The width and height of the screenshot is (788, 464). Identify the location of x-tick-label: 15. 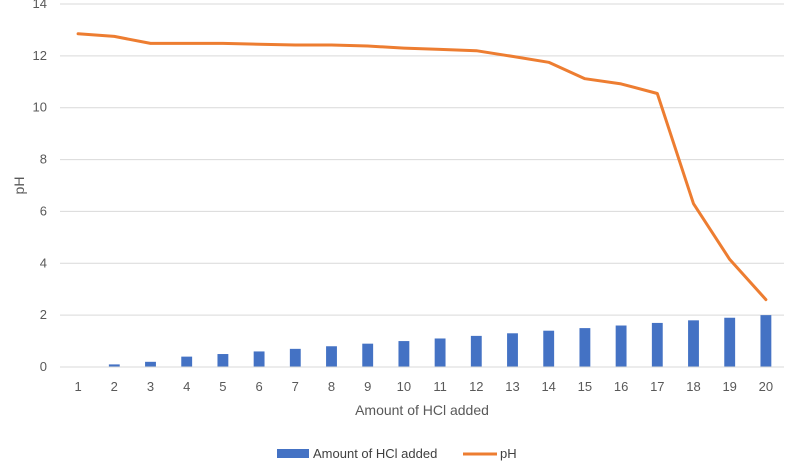
(585, 386).